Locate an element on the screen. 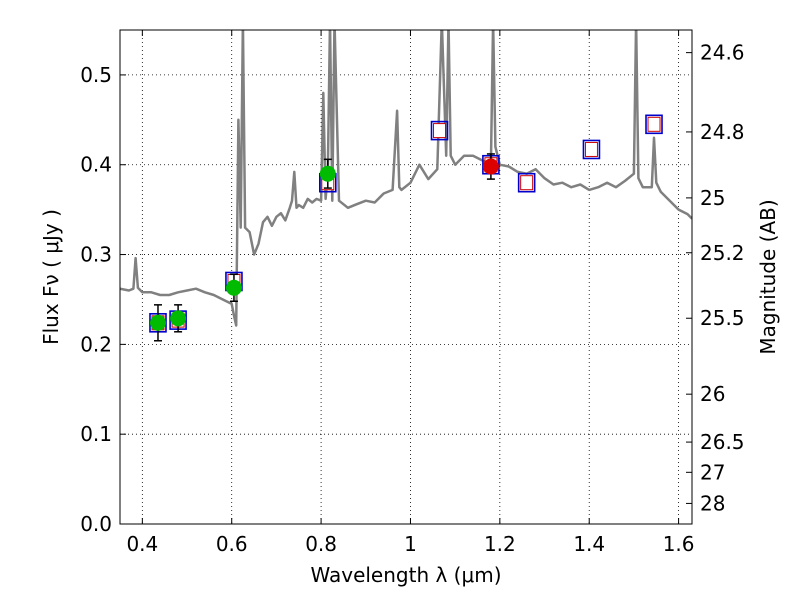  y-tick-label: 0.0 is located at coordinates (96, 524).